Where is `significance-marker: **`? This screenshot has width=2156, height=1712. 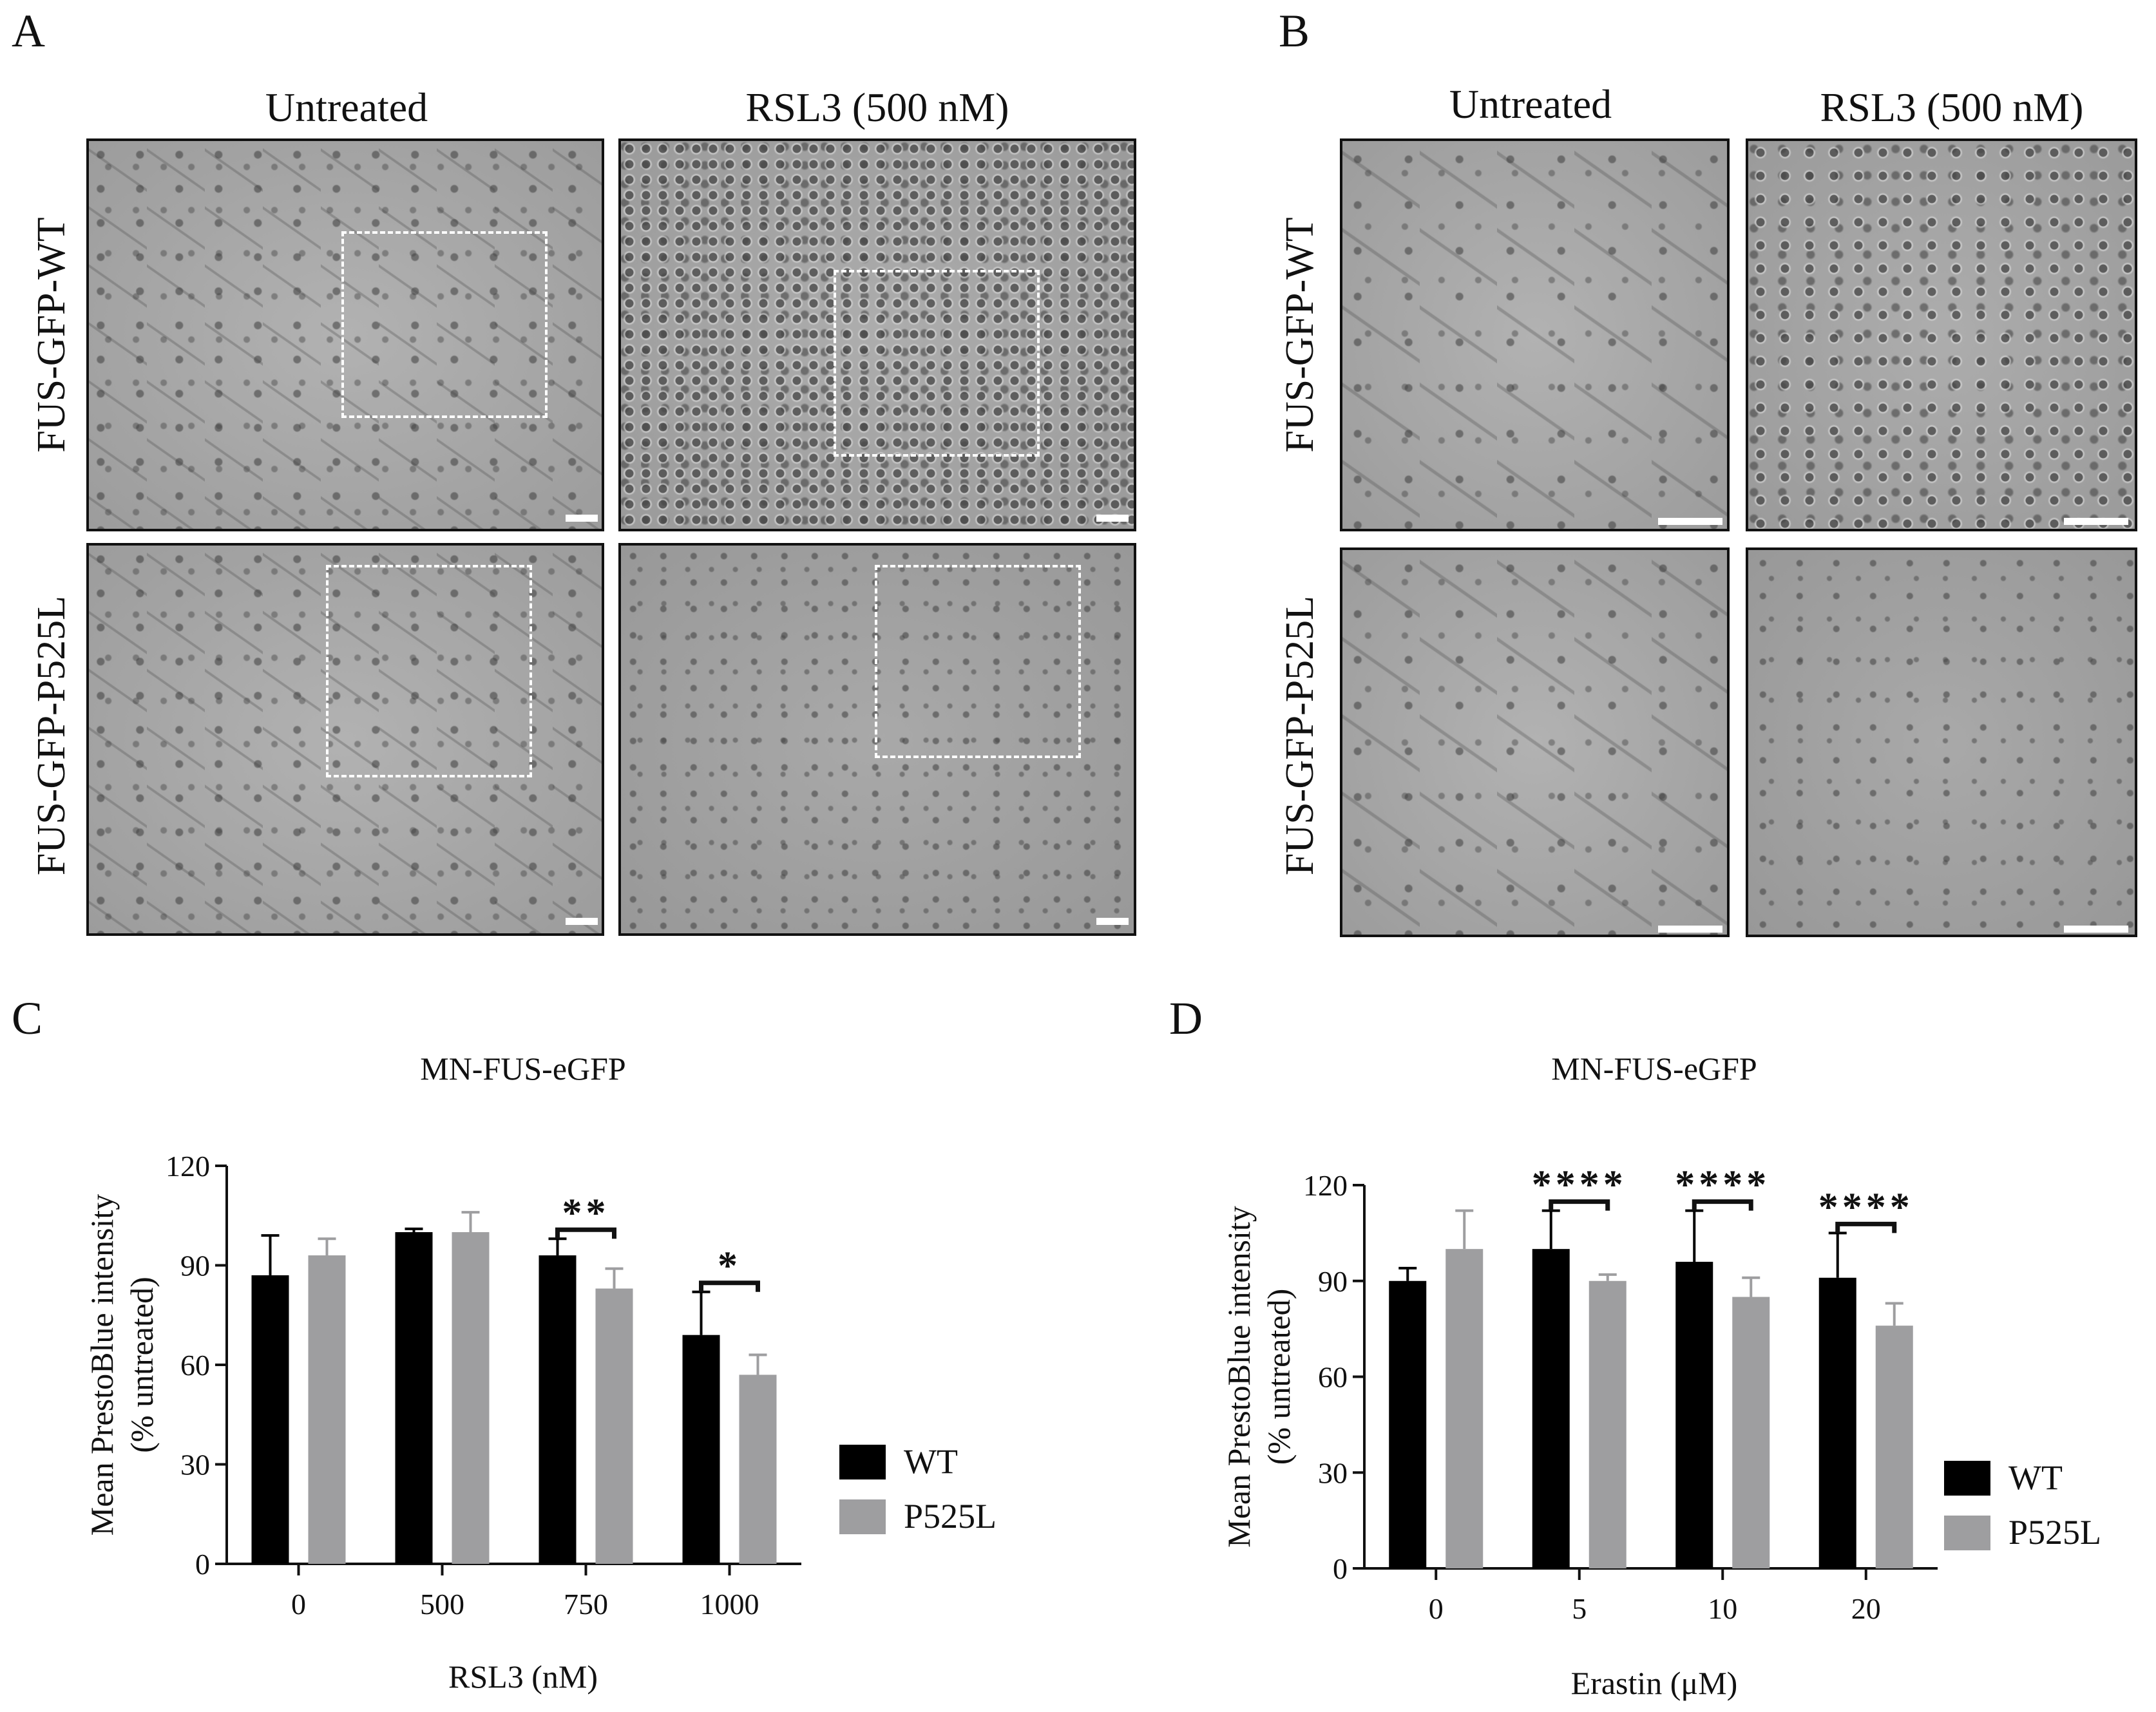
significance-marker: ** is located at coordinates (586, 1213).